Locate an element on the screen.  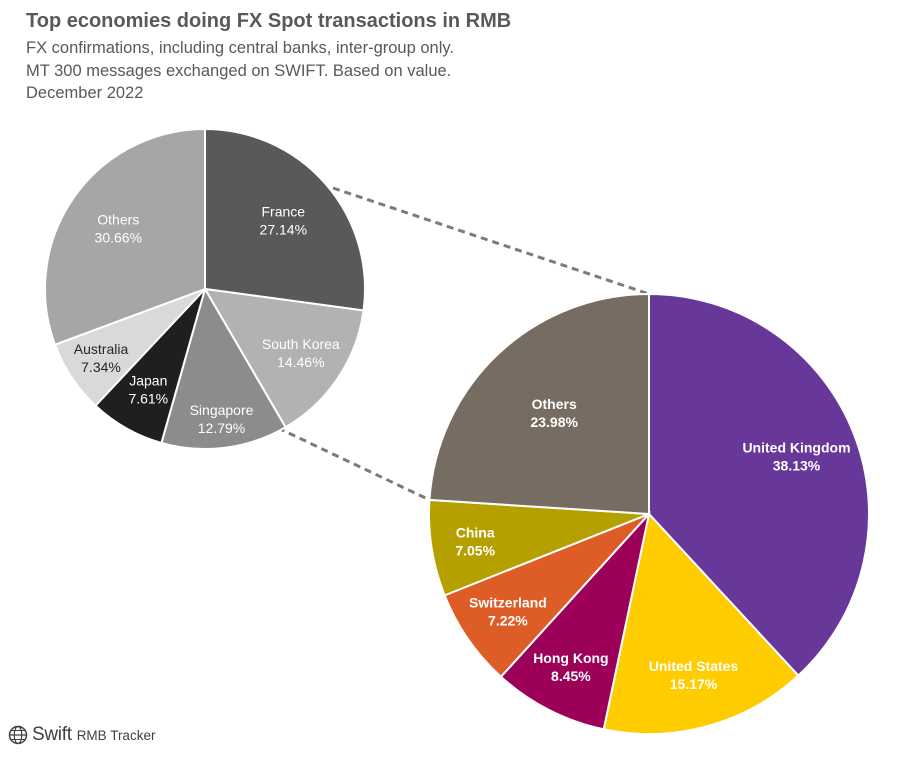
main-label-value-others: 23.98% is located at coordinates (554, 422).